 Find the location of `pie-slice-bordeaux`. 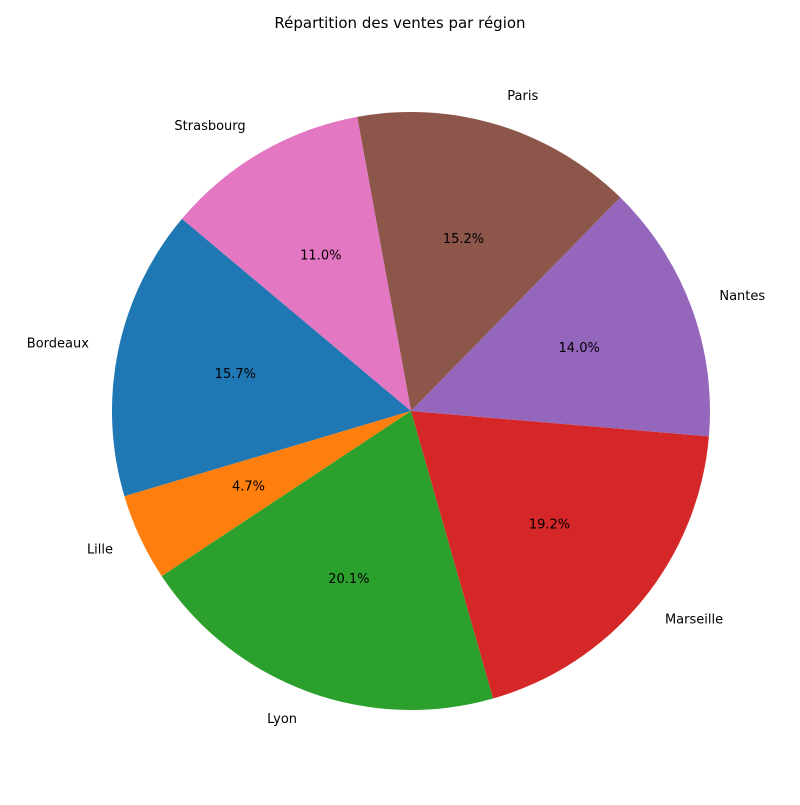

pie-slice-bordeaux is located at coordinates (261, 357).